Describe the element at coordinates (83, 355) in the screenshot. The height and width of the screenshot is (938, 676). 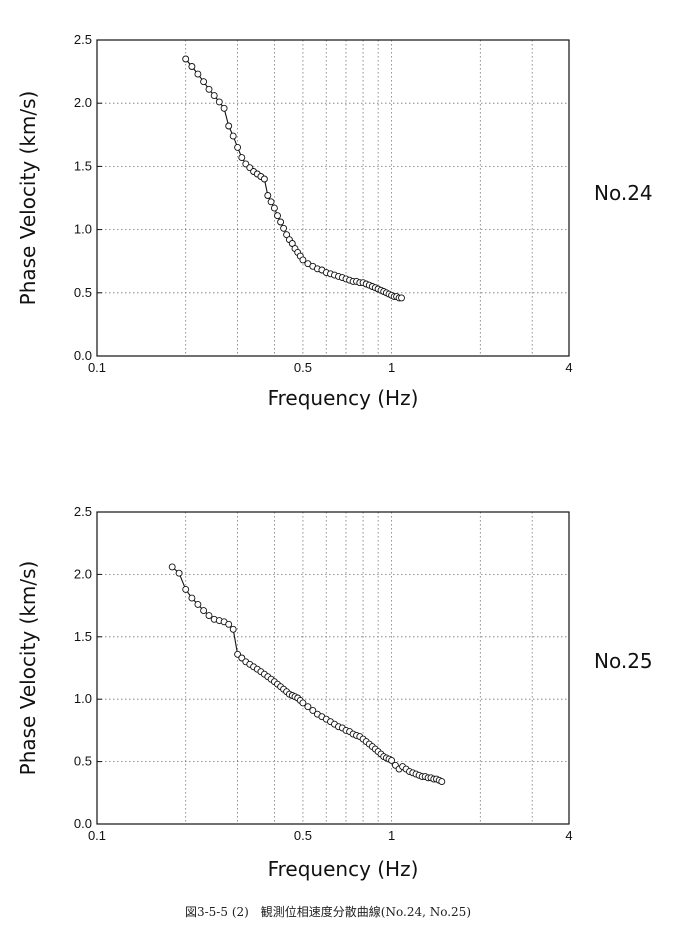
I see `chart-no24-y-tick-label: 0.0` at that location.